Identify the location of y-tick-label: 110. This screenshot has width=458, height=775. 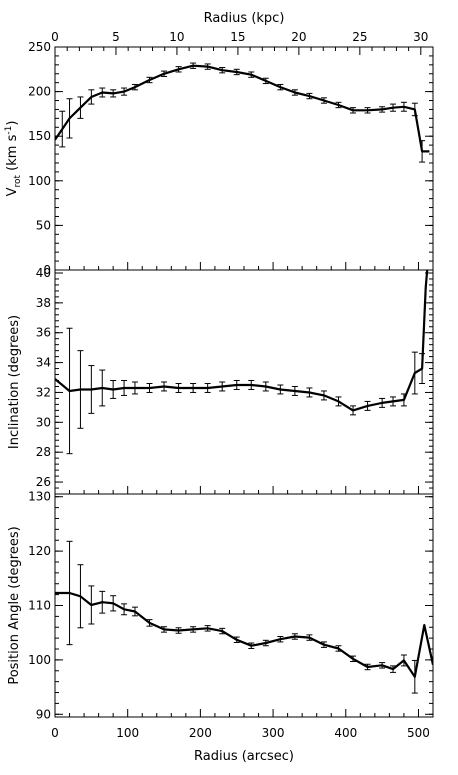
(39, 606).